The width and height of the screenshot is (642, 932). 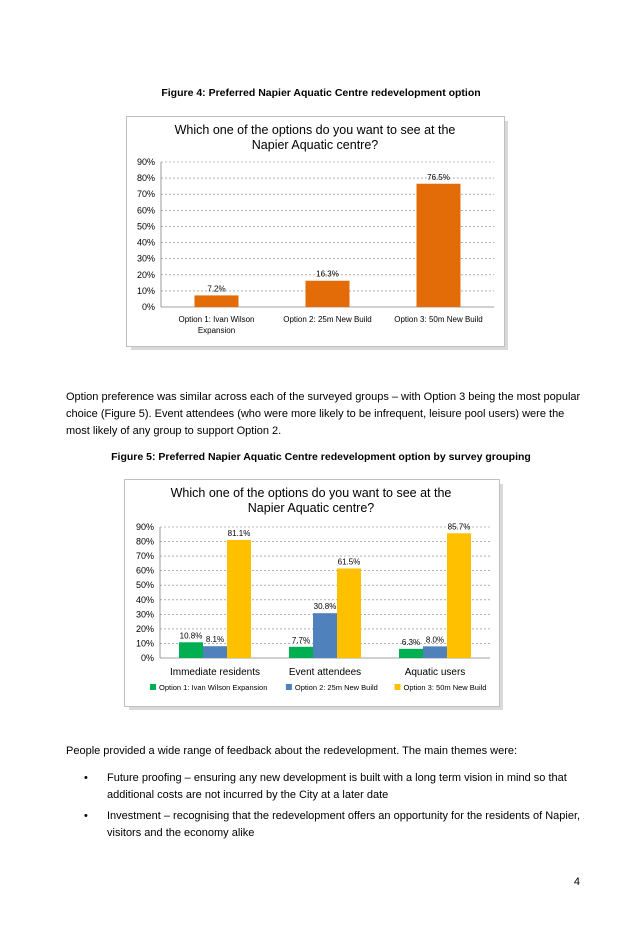 What do you see at coordinates (438, 177) in the screenshot?
I see `data-label: 76.5%` at bounding box center [438, 177].